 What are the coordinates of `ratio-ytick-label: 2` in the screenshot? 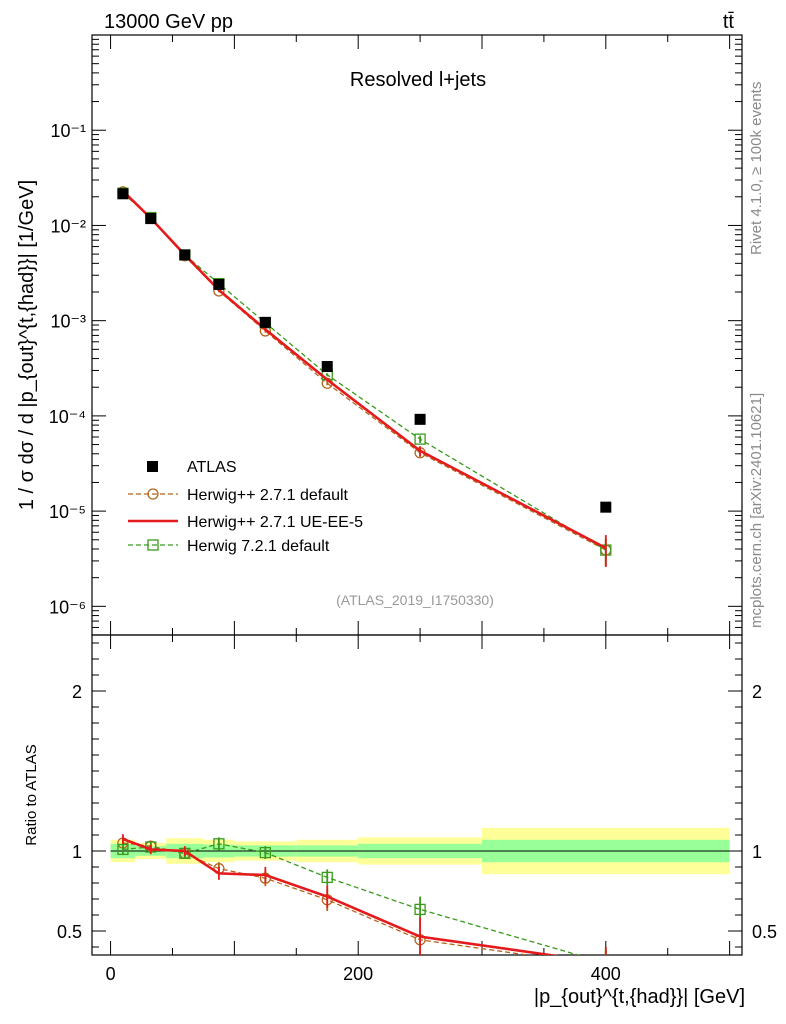 It's located at (77, 692).